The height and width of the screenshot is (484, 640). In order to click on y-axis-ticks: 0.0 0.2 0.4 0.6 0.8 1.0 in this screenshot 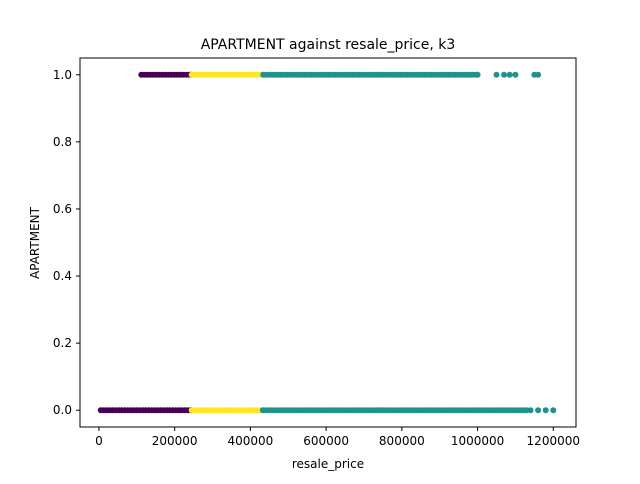, I will do `click(66, 242)`.